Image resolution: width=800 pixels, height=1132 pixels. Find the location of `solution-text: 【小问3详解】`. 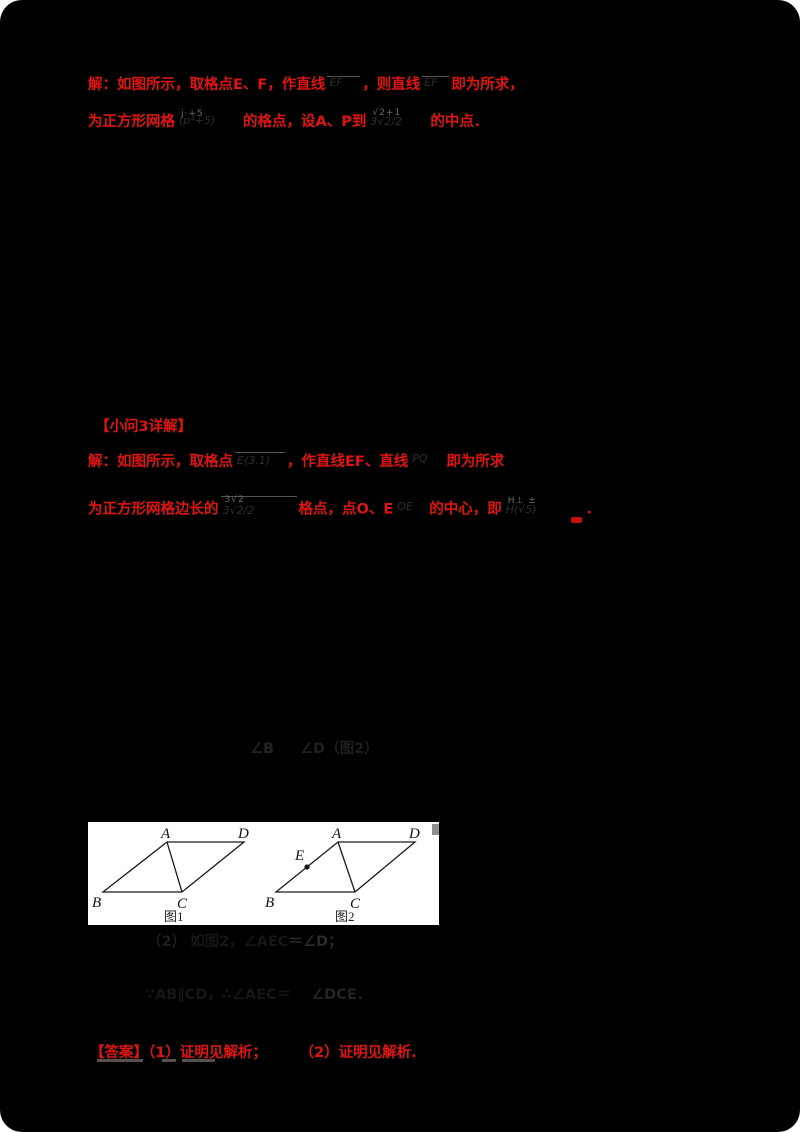

solution-text: 【小问3详解】 is located at coordinates (144, 427).